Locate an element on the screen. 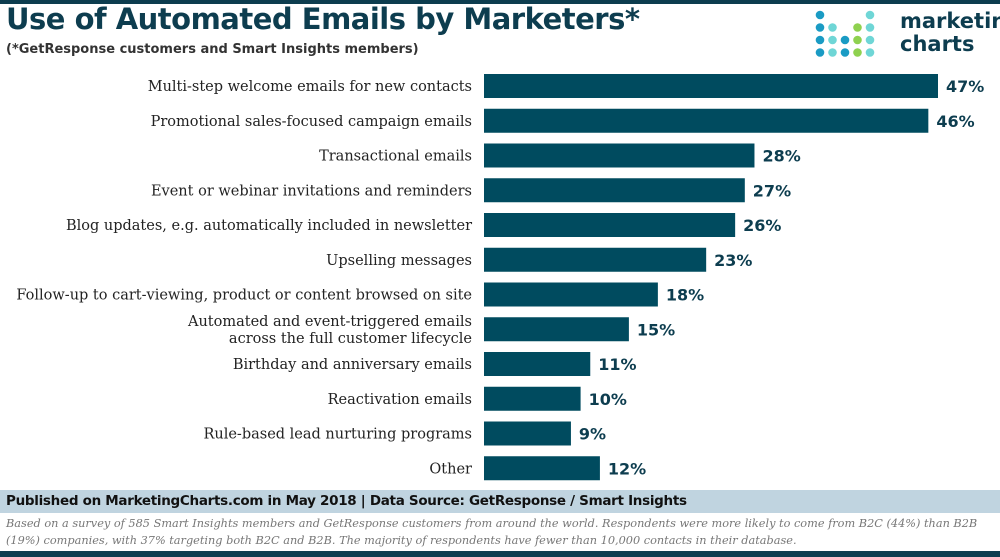  category-label: Automated and event-triggered emails is located at coordinates (329, 322).